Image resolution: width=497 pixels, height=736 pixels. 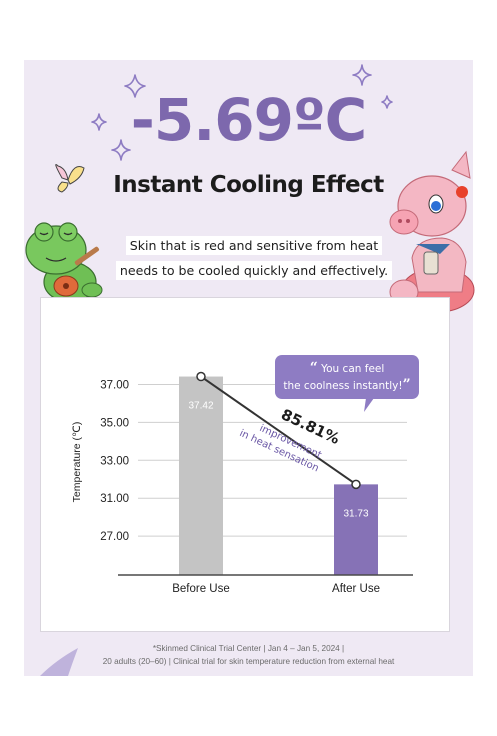 I want to click on callout-line-1: You can feel, so click(x=353, y=369).